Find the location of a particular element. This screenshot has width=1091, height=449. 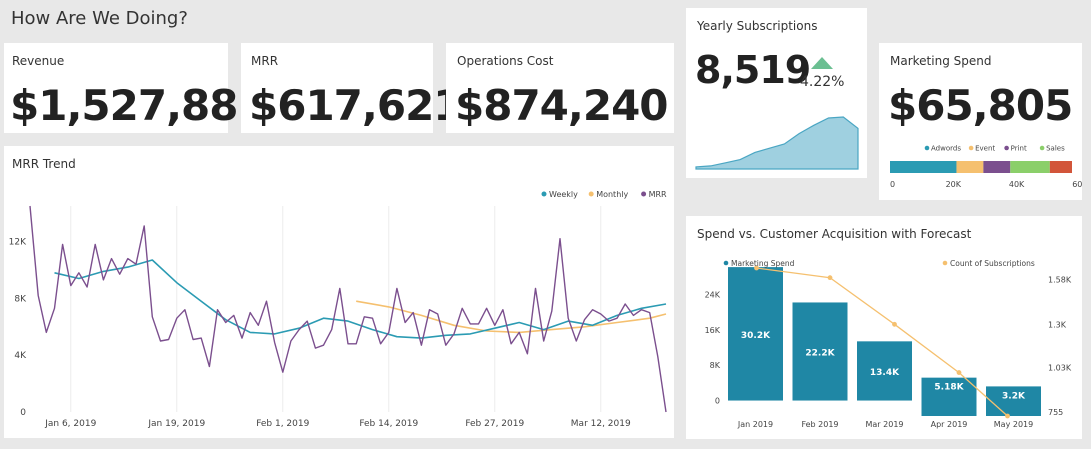

x-tick-label: Jan 6, 2019 is located at coordinates (70, 424).